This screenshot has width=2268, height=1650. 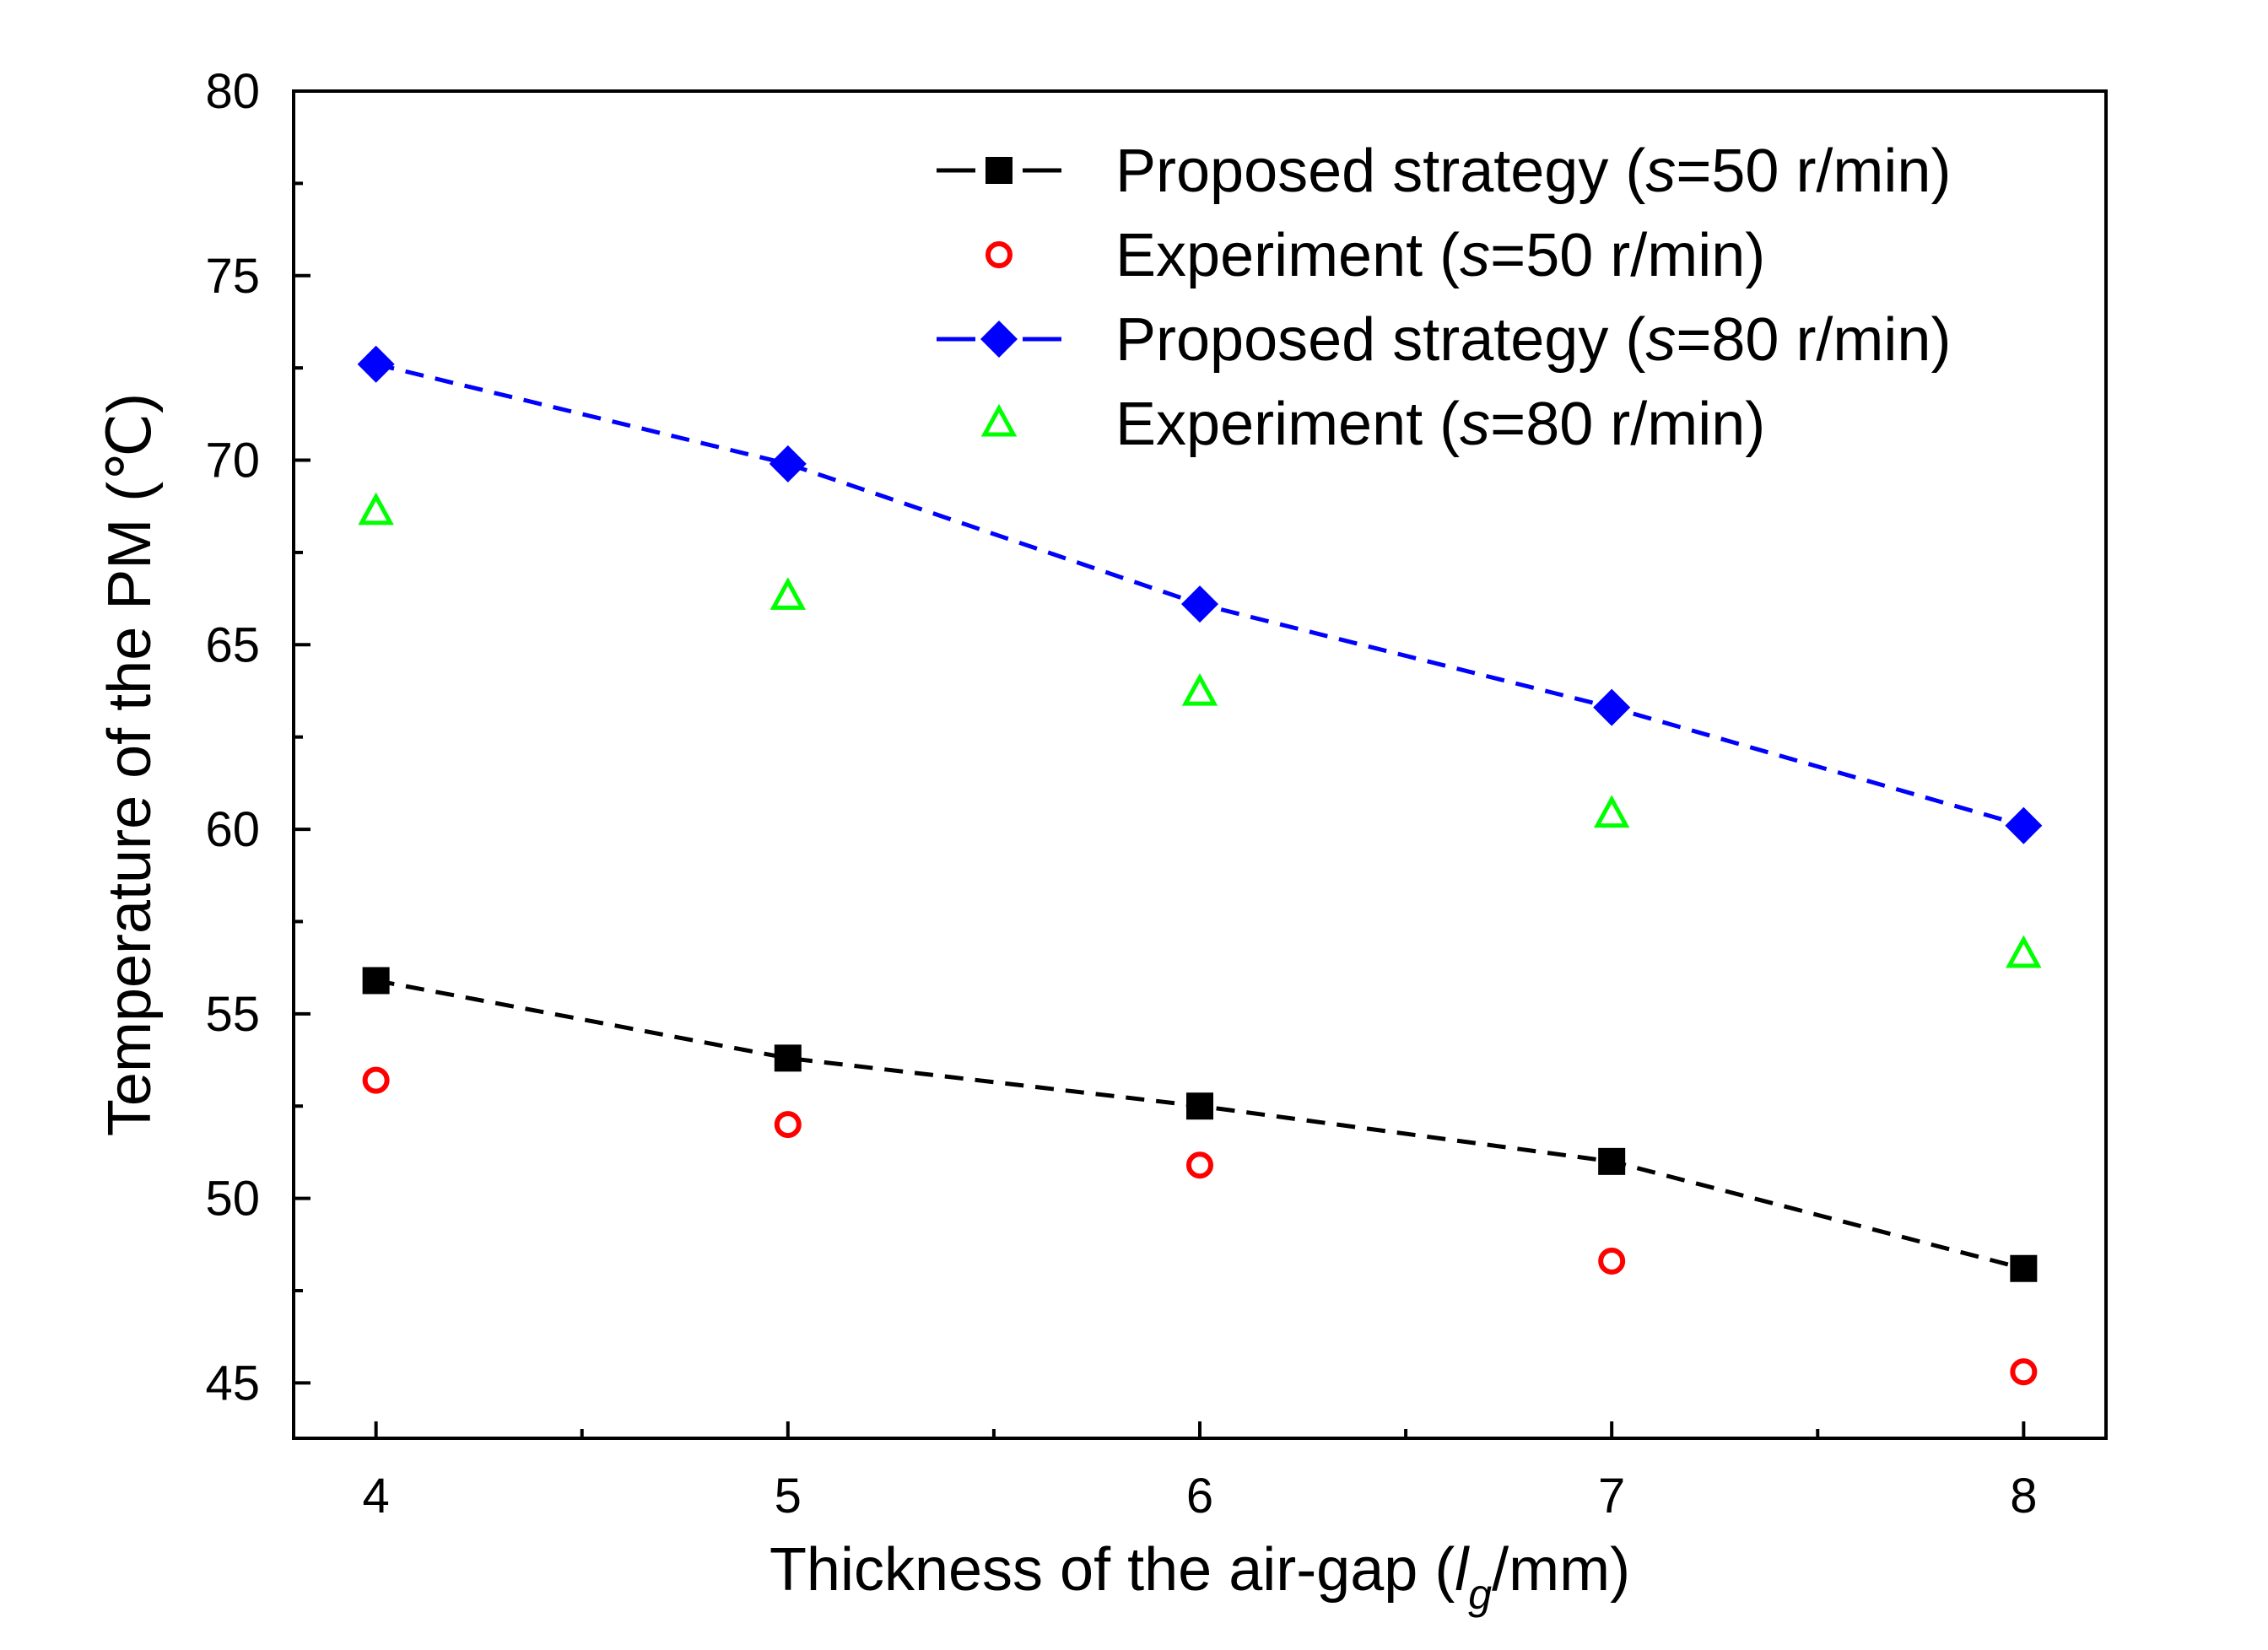 What do you see at coordinates (1199, 1496) in the screenshot?
I see `x-tick-label: 6` at bounding box center [1199, 1496].